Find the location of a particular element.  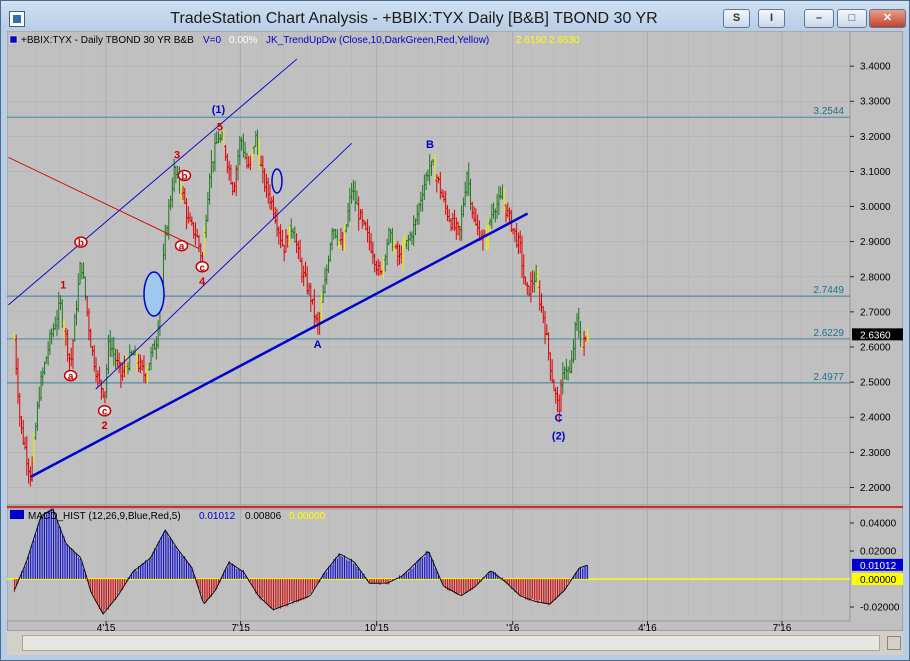

scroll-button is located at coordinates (894, 643).